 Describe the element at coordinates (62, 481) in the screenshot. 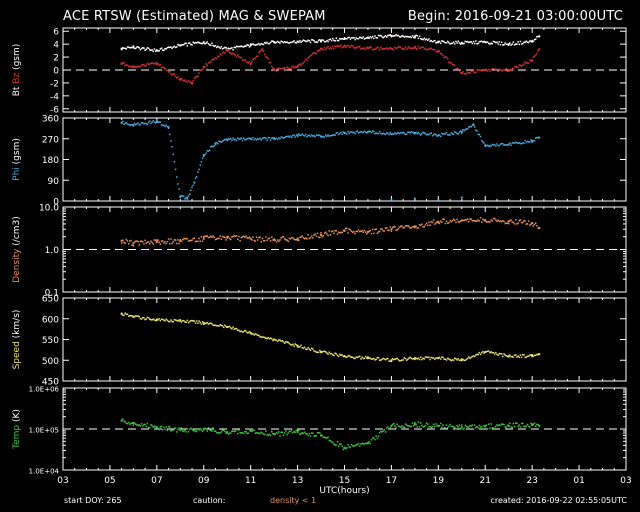

I see `x-tick-label: 03` at that location.